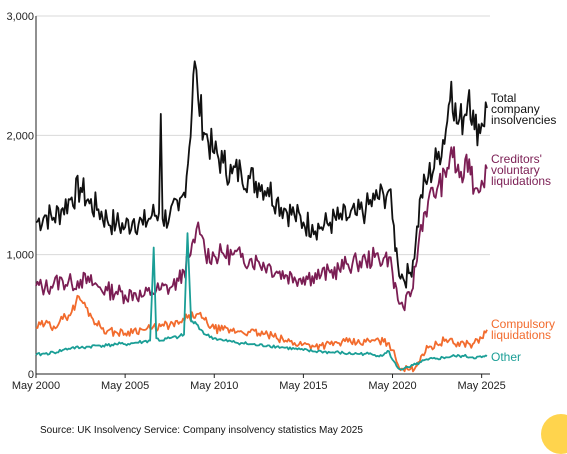 The width and height of the screenshot is (567, 454). What do you see at coordinates (392, 386) in the screenshot?
I see `x-tick-label: May 2020` at bounding box center [392, 386].